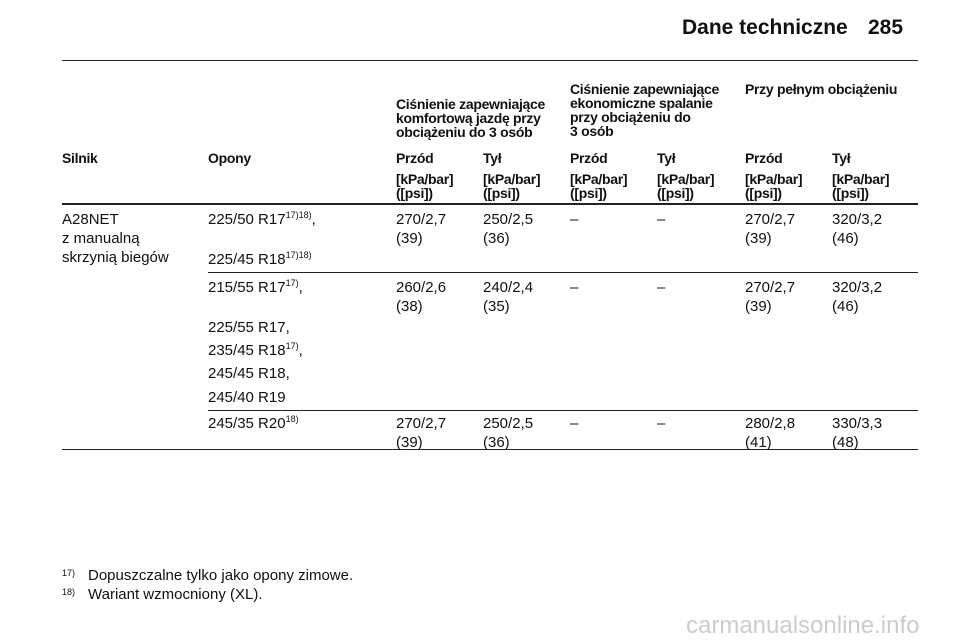  I want to click on tire-size: 245/40 R19, so click(247, 397).